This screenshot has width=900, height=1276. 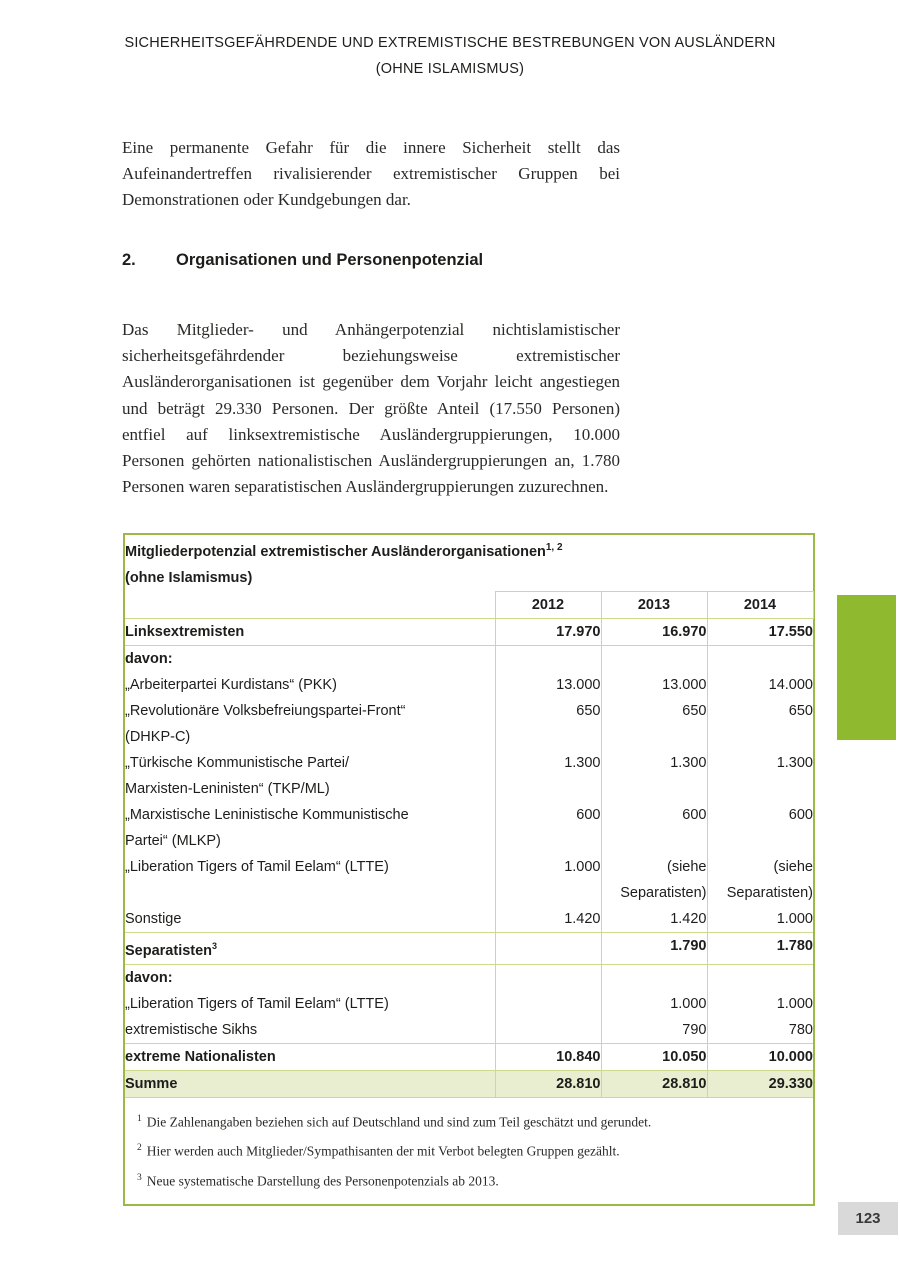 I want to click on row-value-2012: 1.420, so click(x=547, y=919).